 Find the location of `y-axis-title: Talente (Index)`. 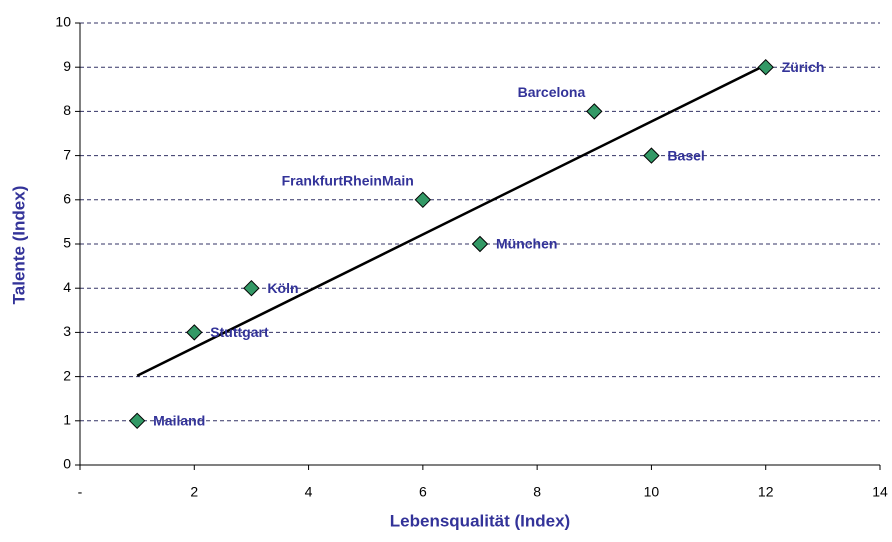

y-axis-title: Talente (Index) is located at coordinates (18, 245).